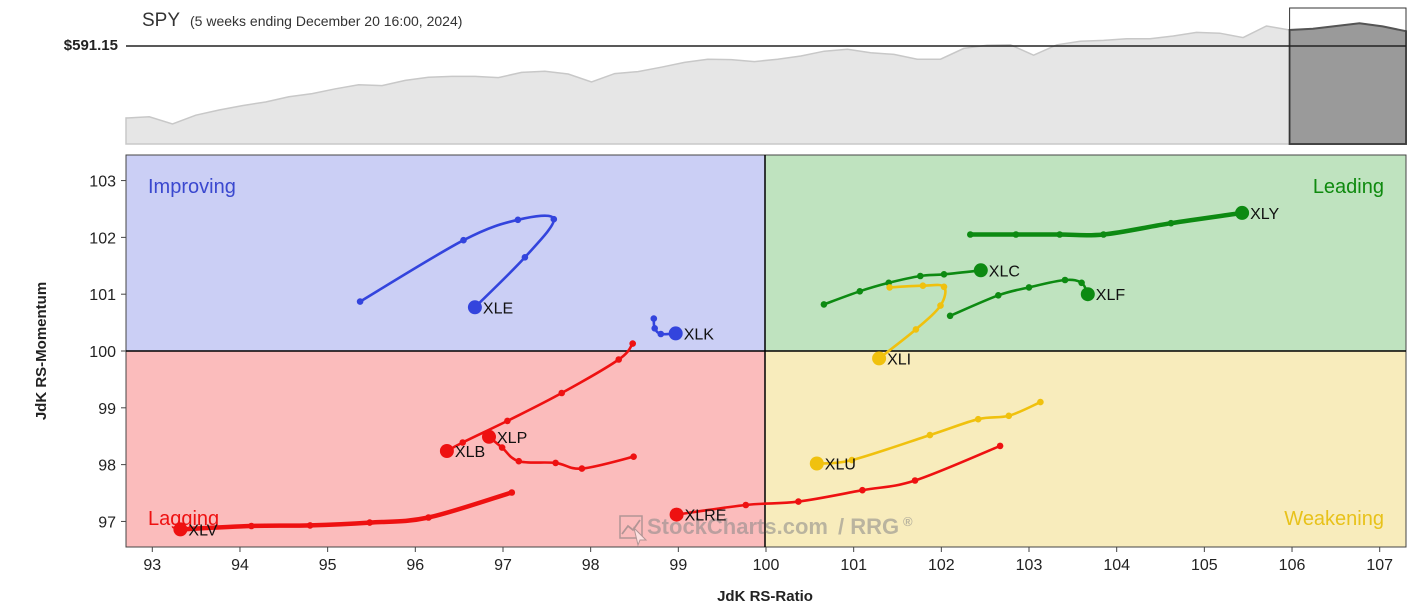 Image resolution: width=1411 pixels, height=614 pixels. What do you see at coordinates (415, 565) in the screenshot?
I see `x-tick-label: 96` at bounding box center [415, 565].